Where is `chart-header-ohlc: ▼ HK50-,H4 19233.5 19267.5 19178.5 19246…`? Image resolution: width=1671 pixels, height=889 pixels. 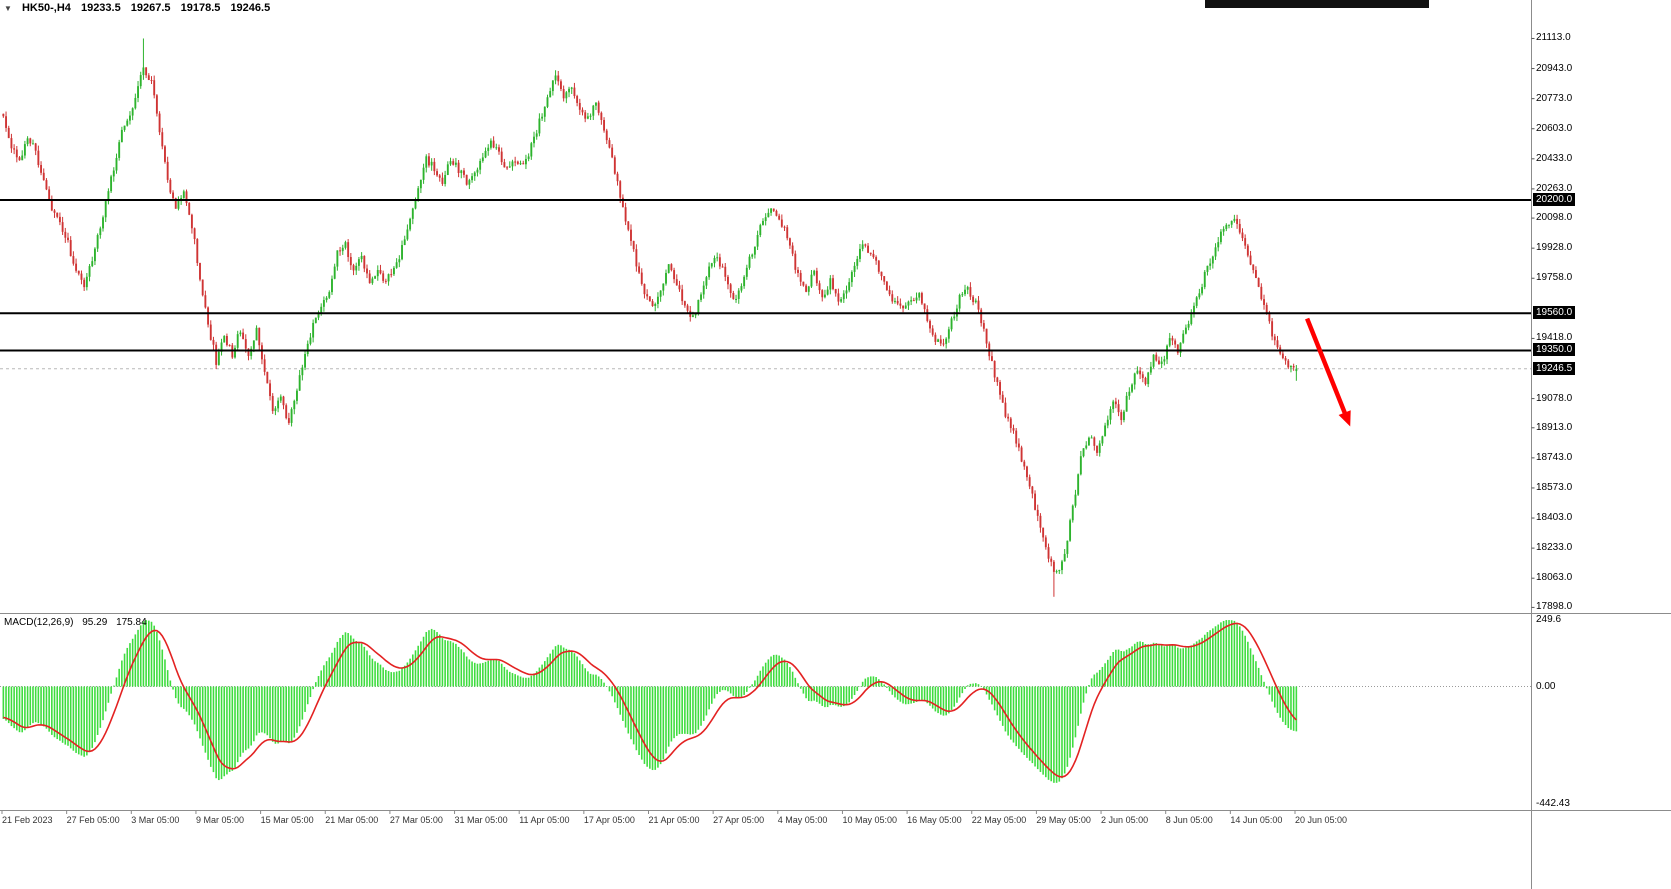
chart-header-ohlc: ▼ HK50-,H4 19233.5 19267.5 19178.5 19246… is located at coordinates (140, 8).